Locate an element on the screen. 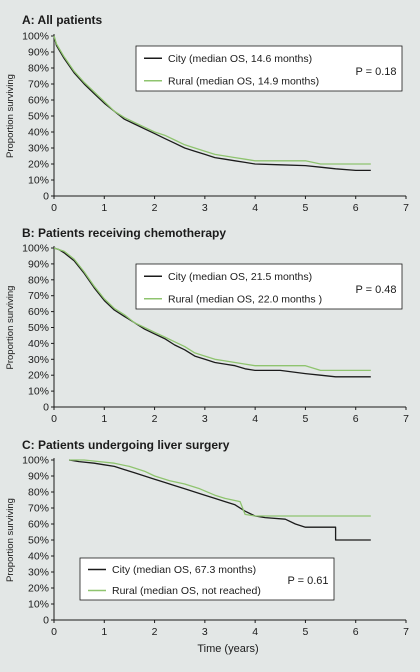 The width and height of the screenshot is (420, 672). legend-label-city: City (median OS, 21.5 months) is located at coordinates (240, 277).